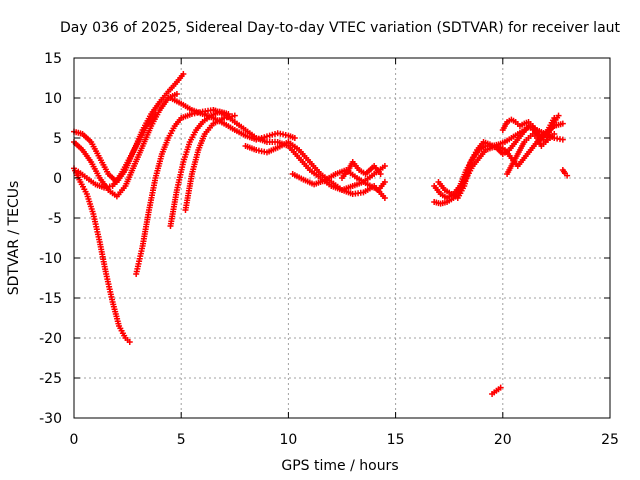  What do you see at coordinates (339, 466) in the screenshot?
I see `x-axis-title: GPS time / hours` at bounding box center [339, 466].